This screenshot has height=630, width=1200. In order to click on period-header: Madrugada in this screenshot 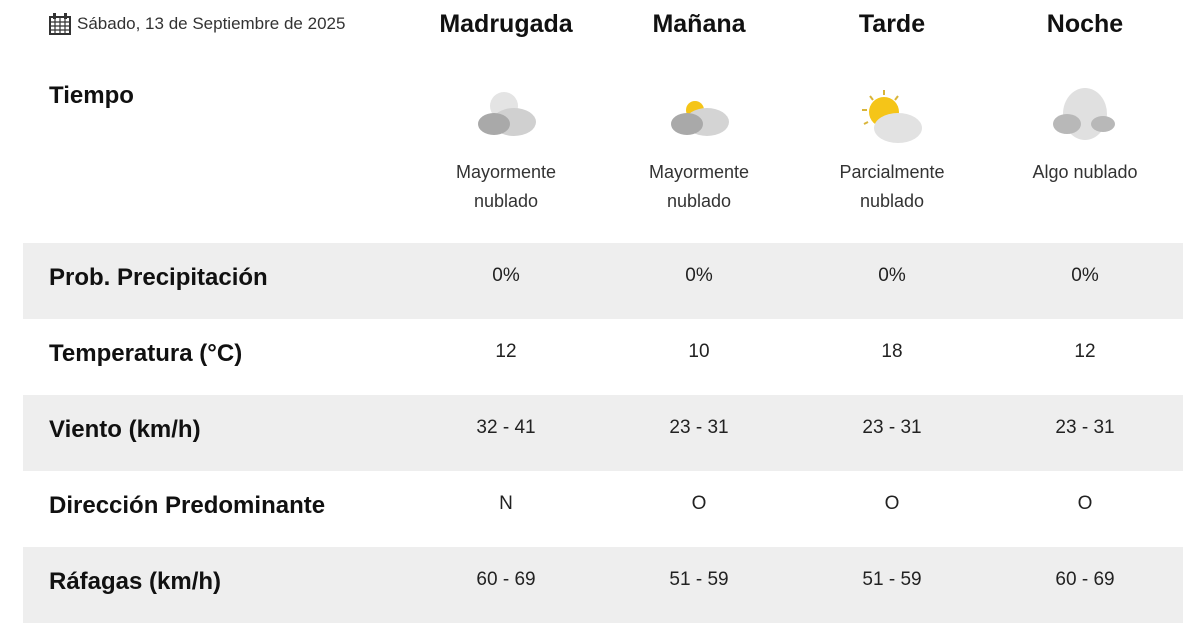, I will do `click(506, 24)`.